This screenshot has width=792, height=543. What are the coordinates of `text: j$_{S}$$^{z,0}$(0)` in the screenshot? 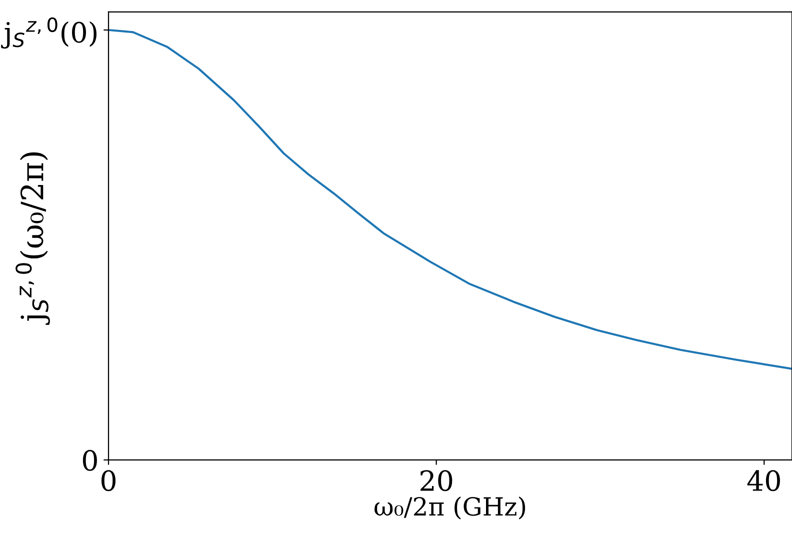 It's located at (48, 33).